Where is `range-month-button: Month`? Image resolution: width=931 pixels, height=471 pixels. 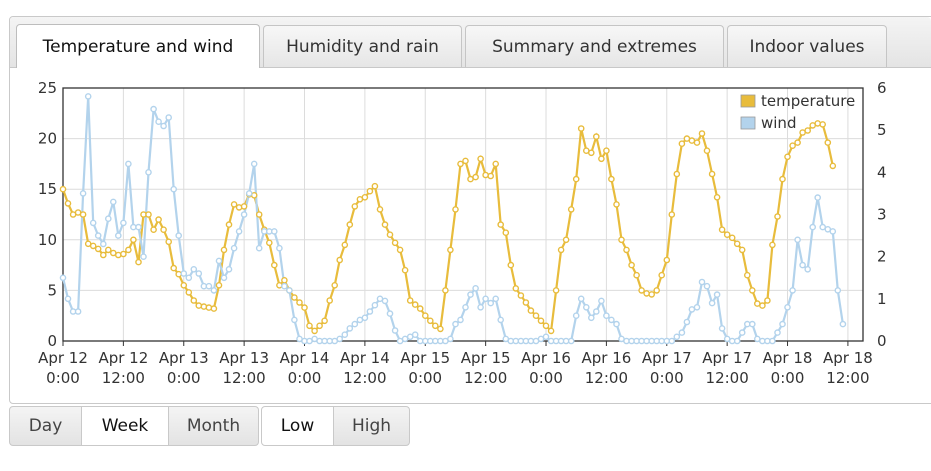
range-month-button: Month is located at coordinates (213, 426).